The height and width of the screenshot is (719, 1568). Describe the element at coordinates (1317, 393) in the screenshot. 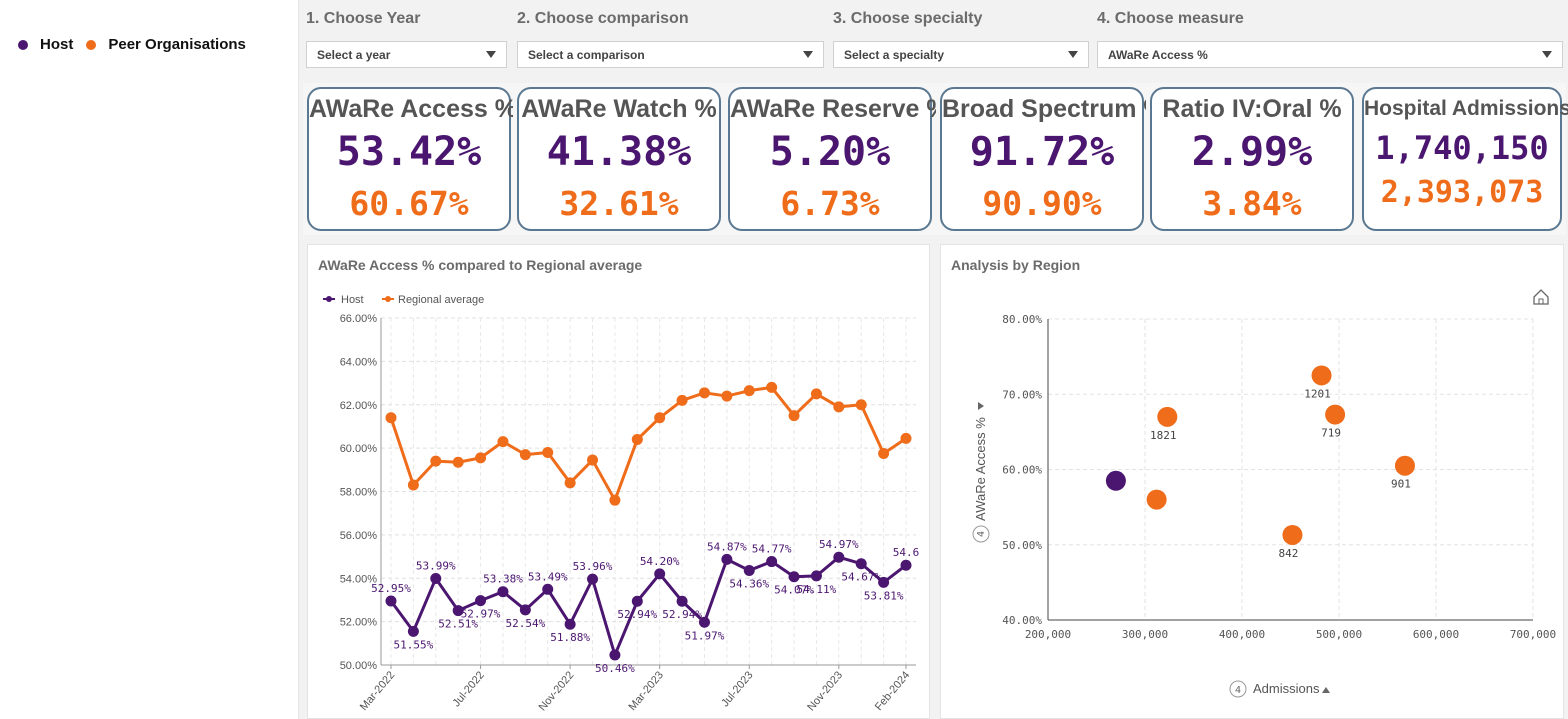

I see `point-label: 1201` at that location.